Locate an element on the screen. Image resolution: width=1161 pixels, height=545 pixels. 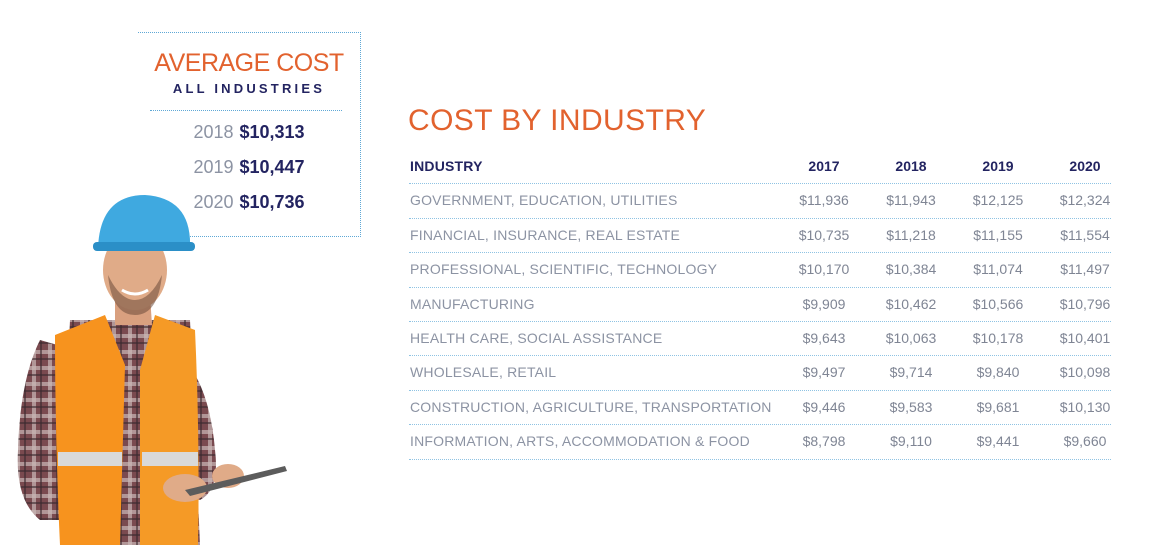
industry-name: WHOLESALE, RETAIL is located at coordinates (483, 372).